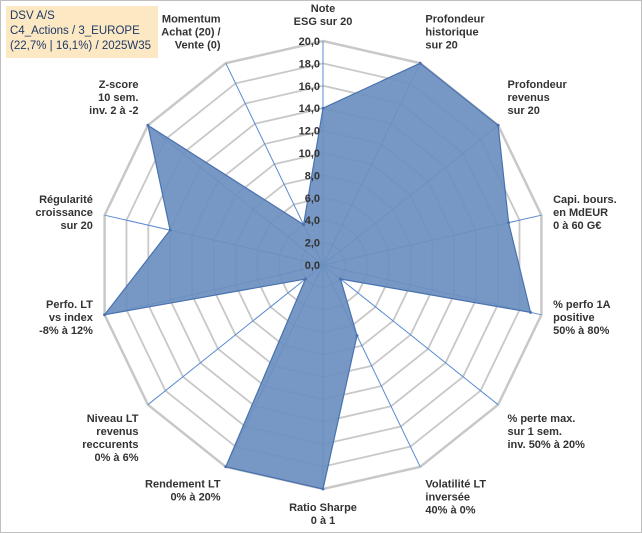  Describe the element at coordinates (119, 85) in the screenshot. I see `axis-label: Z-score` at that location.